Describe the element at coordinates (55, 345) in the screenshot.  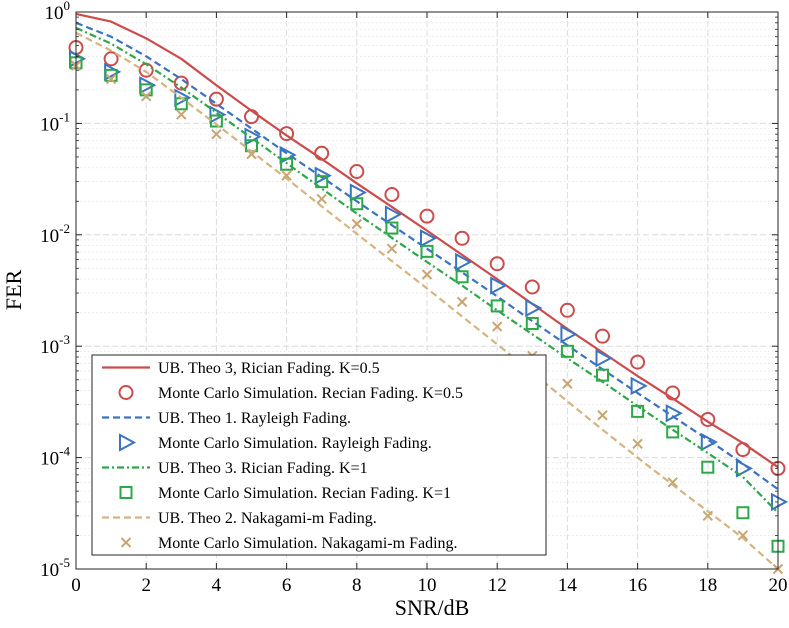
I see `y-tick-label: 10⁻³` at that location.